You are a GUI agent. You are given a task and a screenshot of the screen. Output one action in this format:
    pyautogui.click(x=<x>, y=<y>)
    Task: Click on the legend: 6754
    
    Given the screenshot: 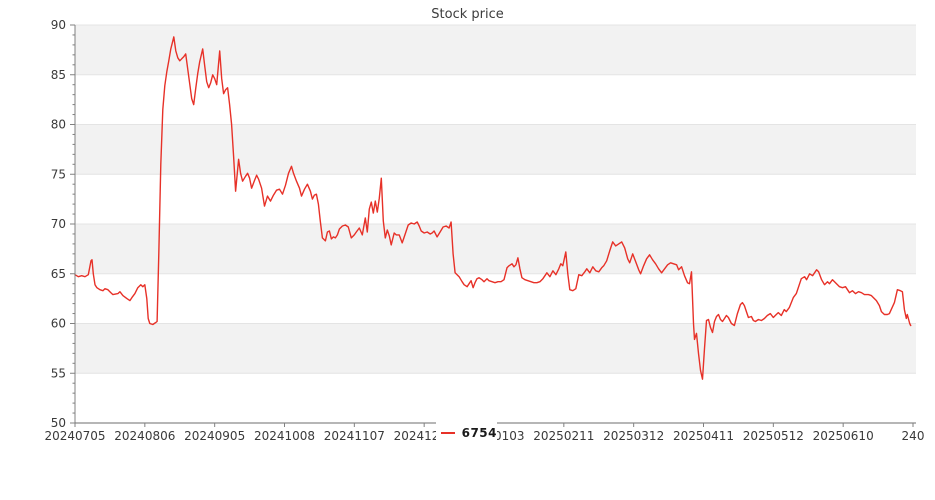 What is the action you would take?
    pyautogui.click(x=466, y=433)
    